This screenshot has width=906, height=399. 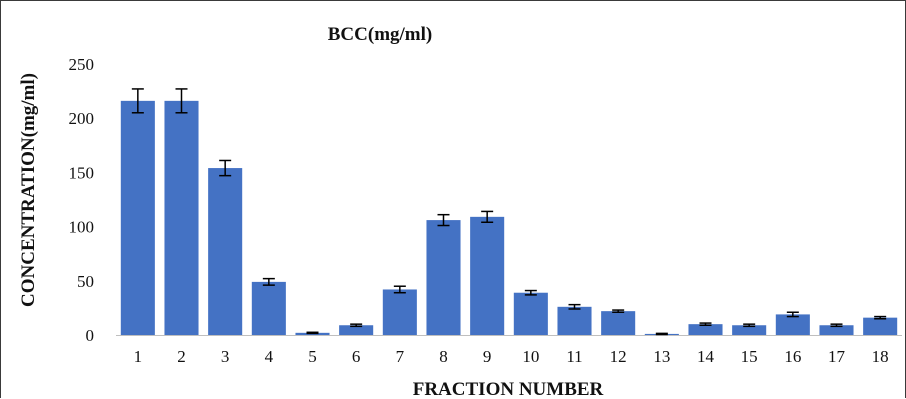 What do you see at coordinates (312, 356) in the screenshot?
I see `x-tick-label: 5` at bounding box center [312, 356].